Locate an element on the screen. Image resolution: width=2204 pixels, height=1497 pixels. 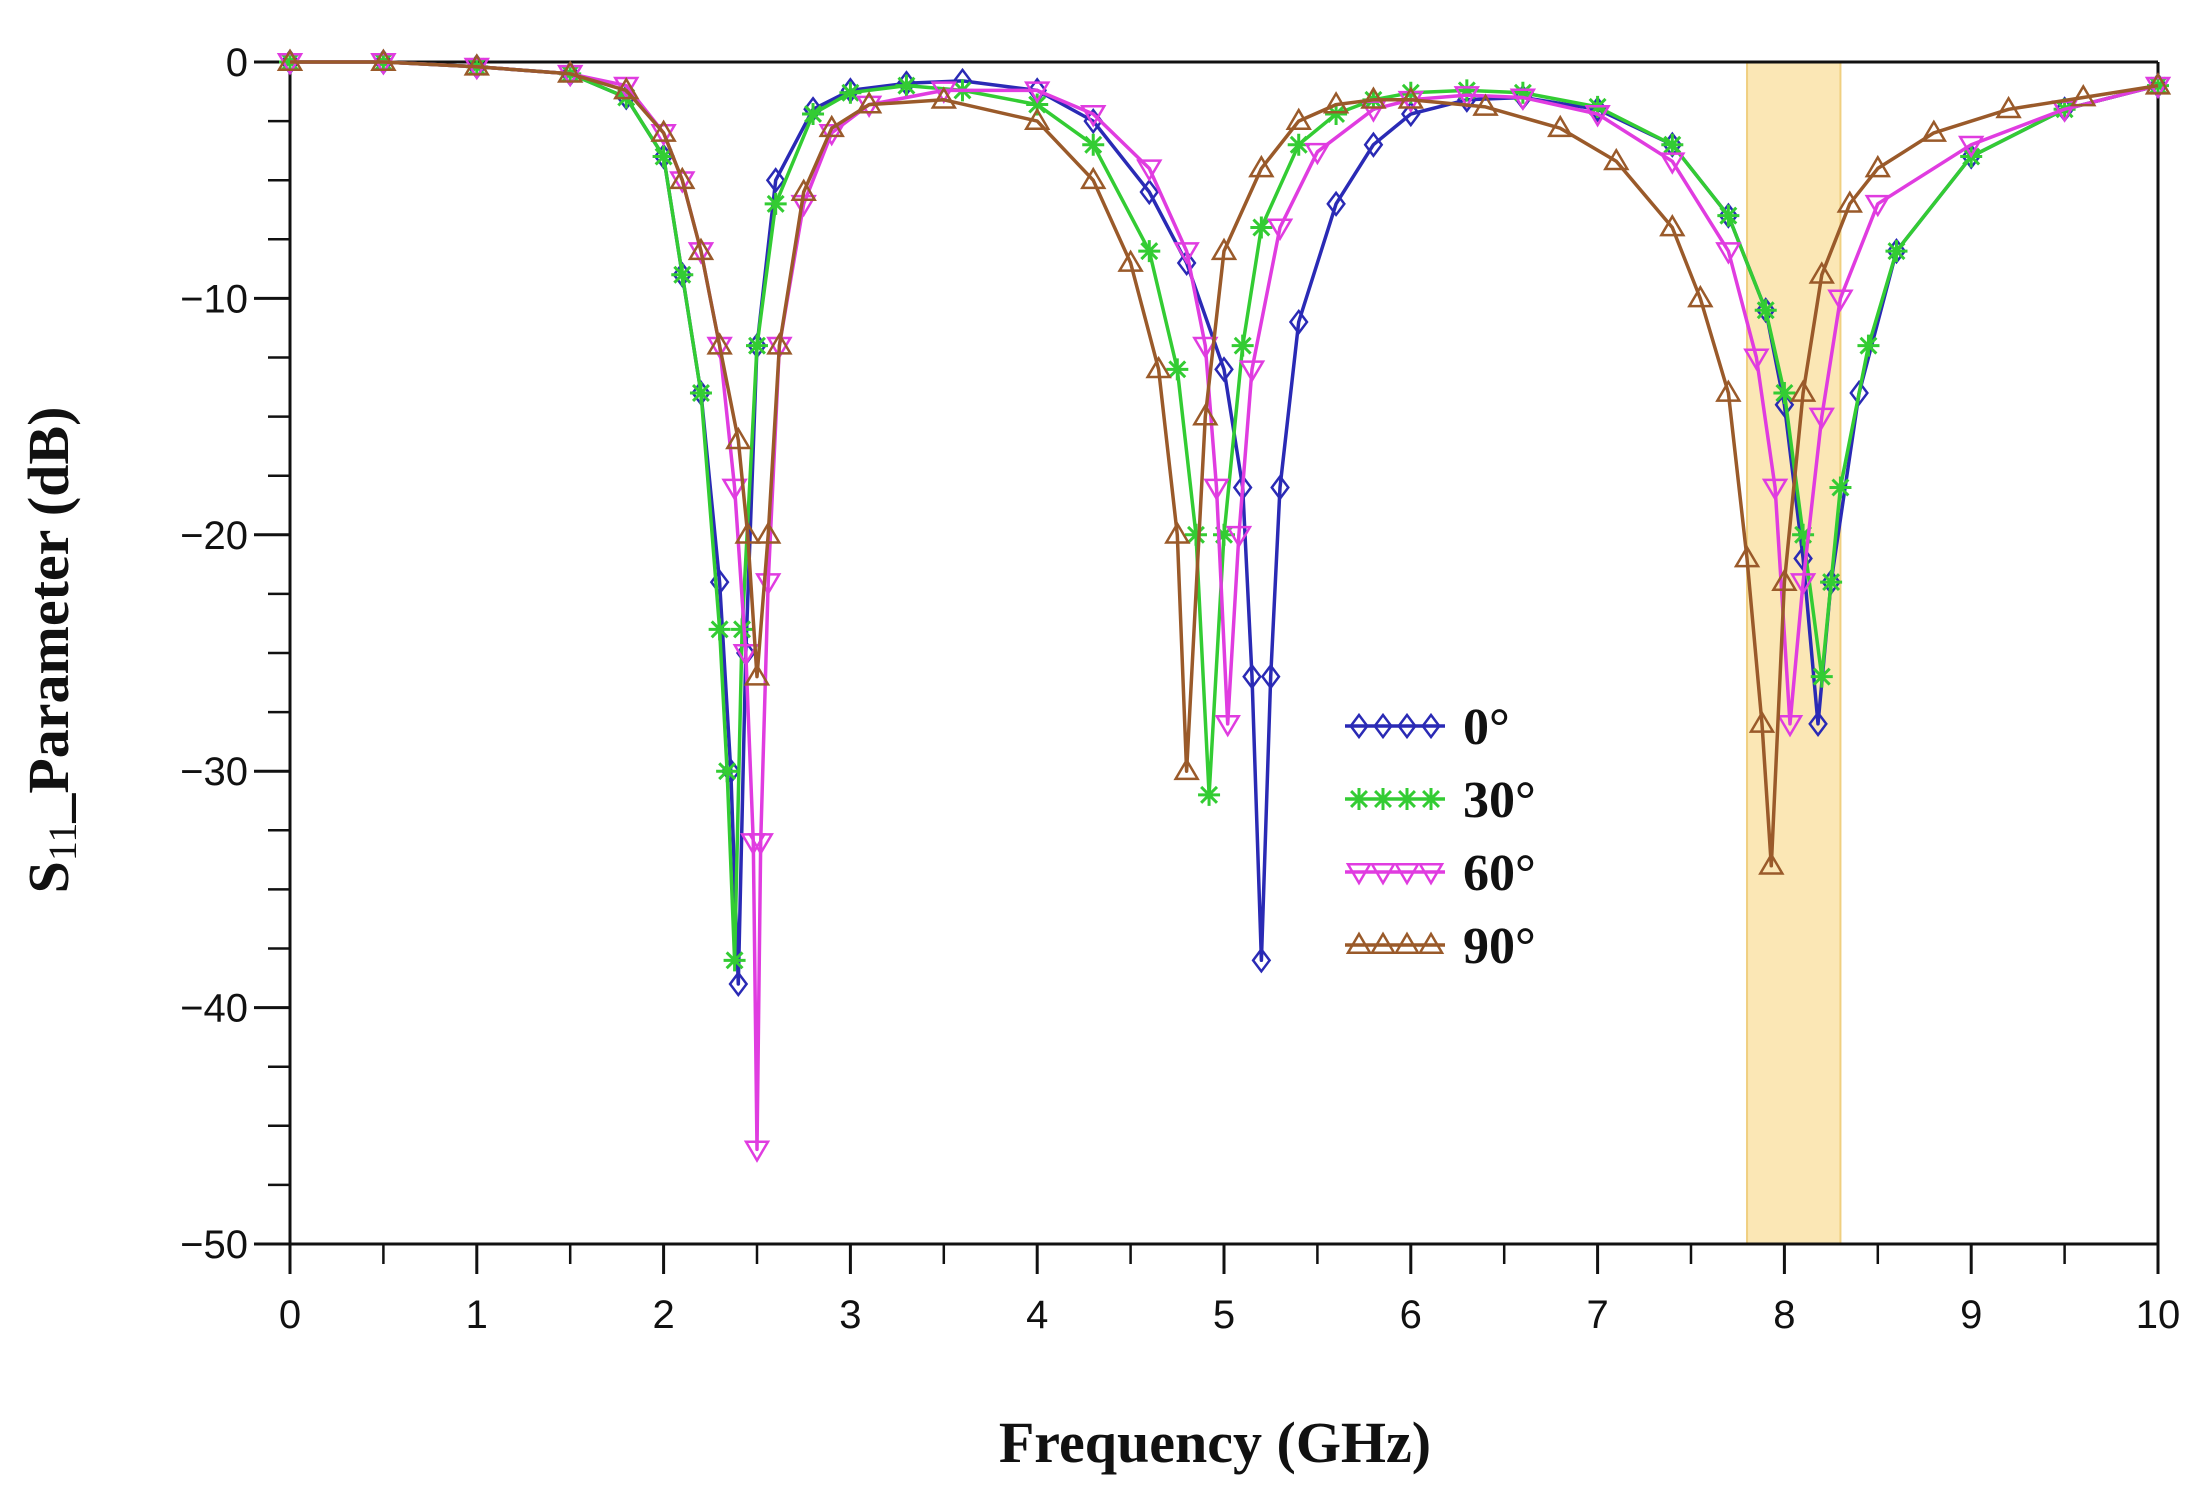
x-axis-title: Frequency (GHz) is located at coordinates (1215, 1442).